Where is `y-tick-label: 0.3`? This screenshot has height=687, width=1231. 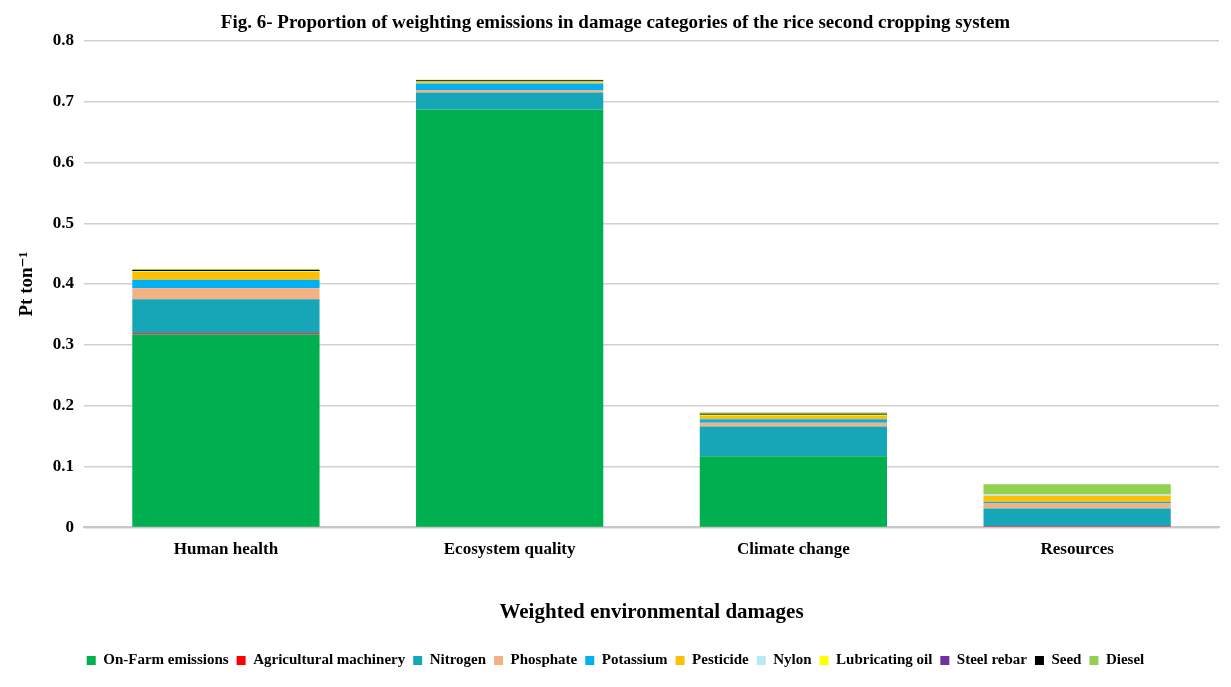 y-tick-label: 0.3 is located at coordinates (63, 344).